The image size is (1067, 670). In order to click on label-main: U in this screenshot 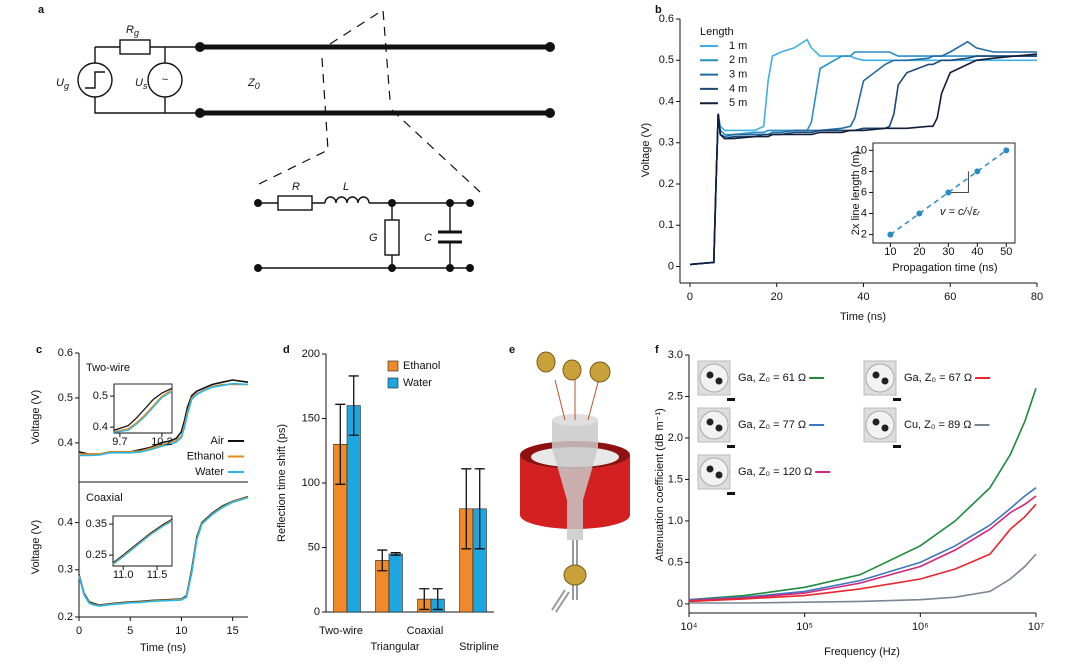, I will do `click(139, 83)`.